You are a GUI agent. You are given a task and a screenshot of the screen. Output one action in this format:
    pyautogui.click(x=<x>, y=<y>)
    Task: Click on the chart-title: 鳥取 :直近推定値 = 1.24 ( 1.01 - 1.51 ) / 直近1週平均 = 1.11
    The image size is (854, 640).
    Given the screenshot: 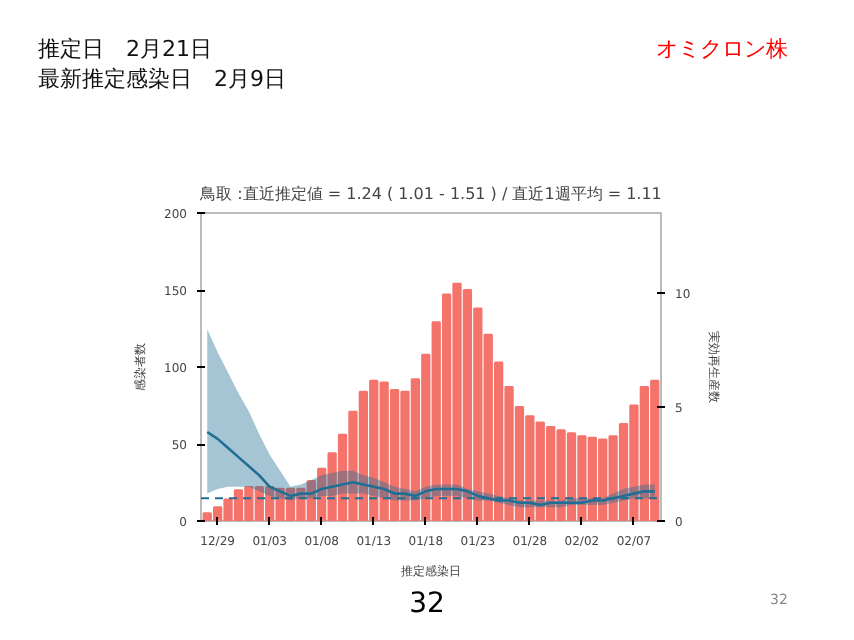 What is the action you would take?
    pyautogui.click(x=430, y=194)
    